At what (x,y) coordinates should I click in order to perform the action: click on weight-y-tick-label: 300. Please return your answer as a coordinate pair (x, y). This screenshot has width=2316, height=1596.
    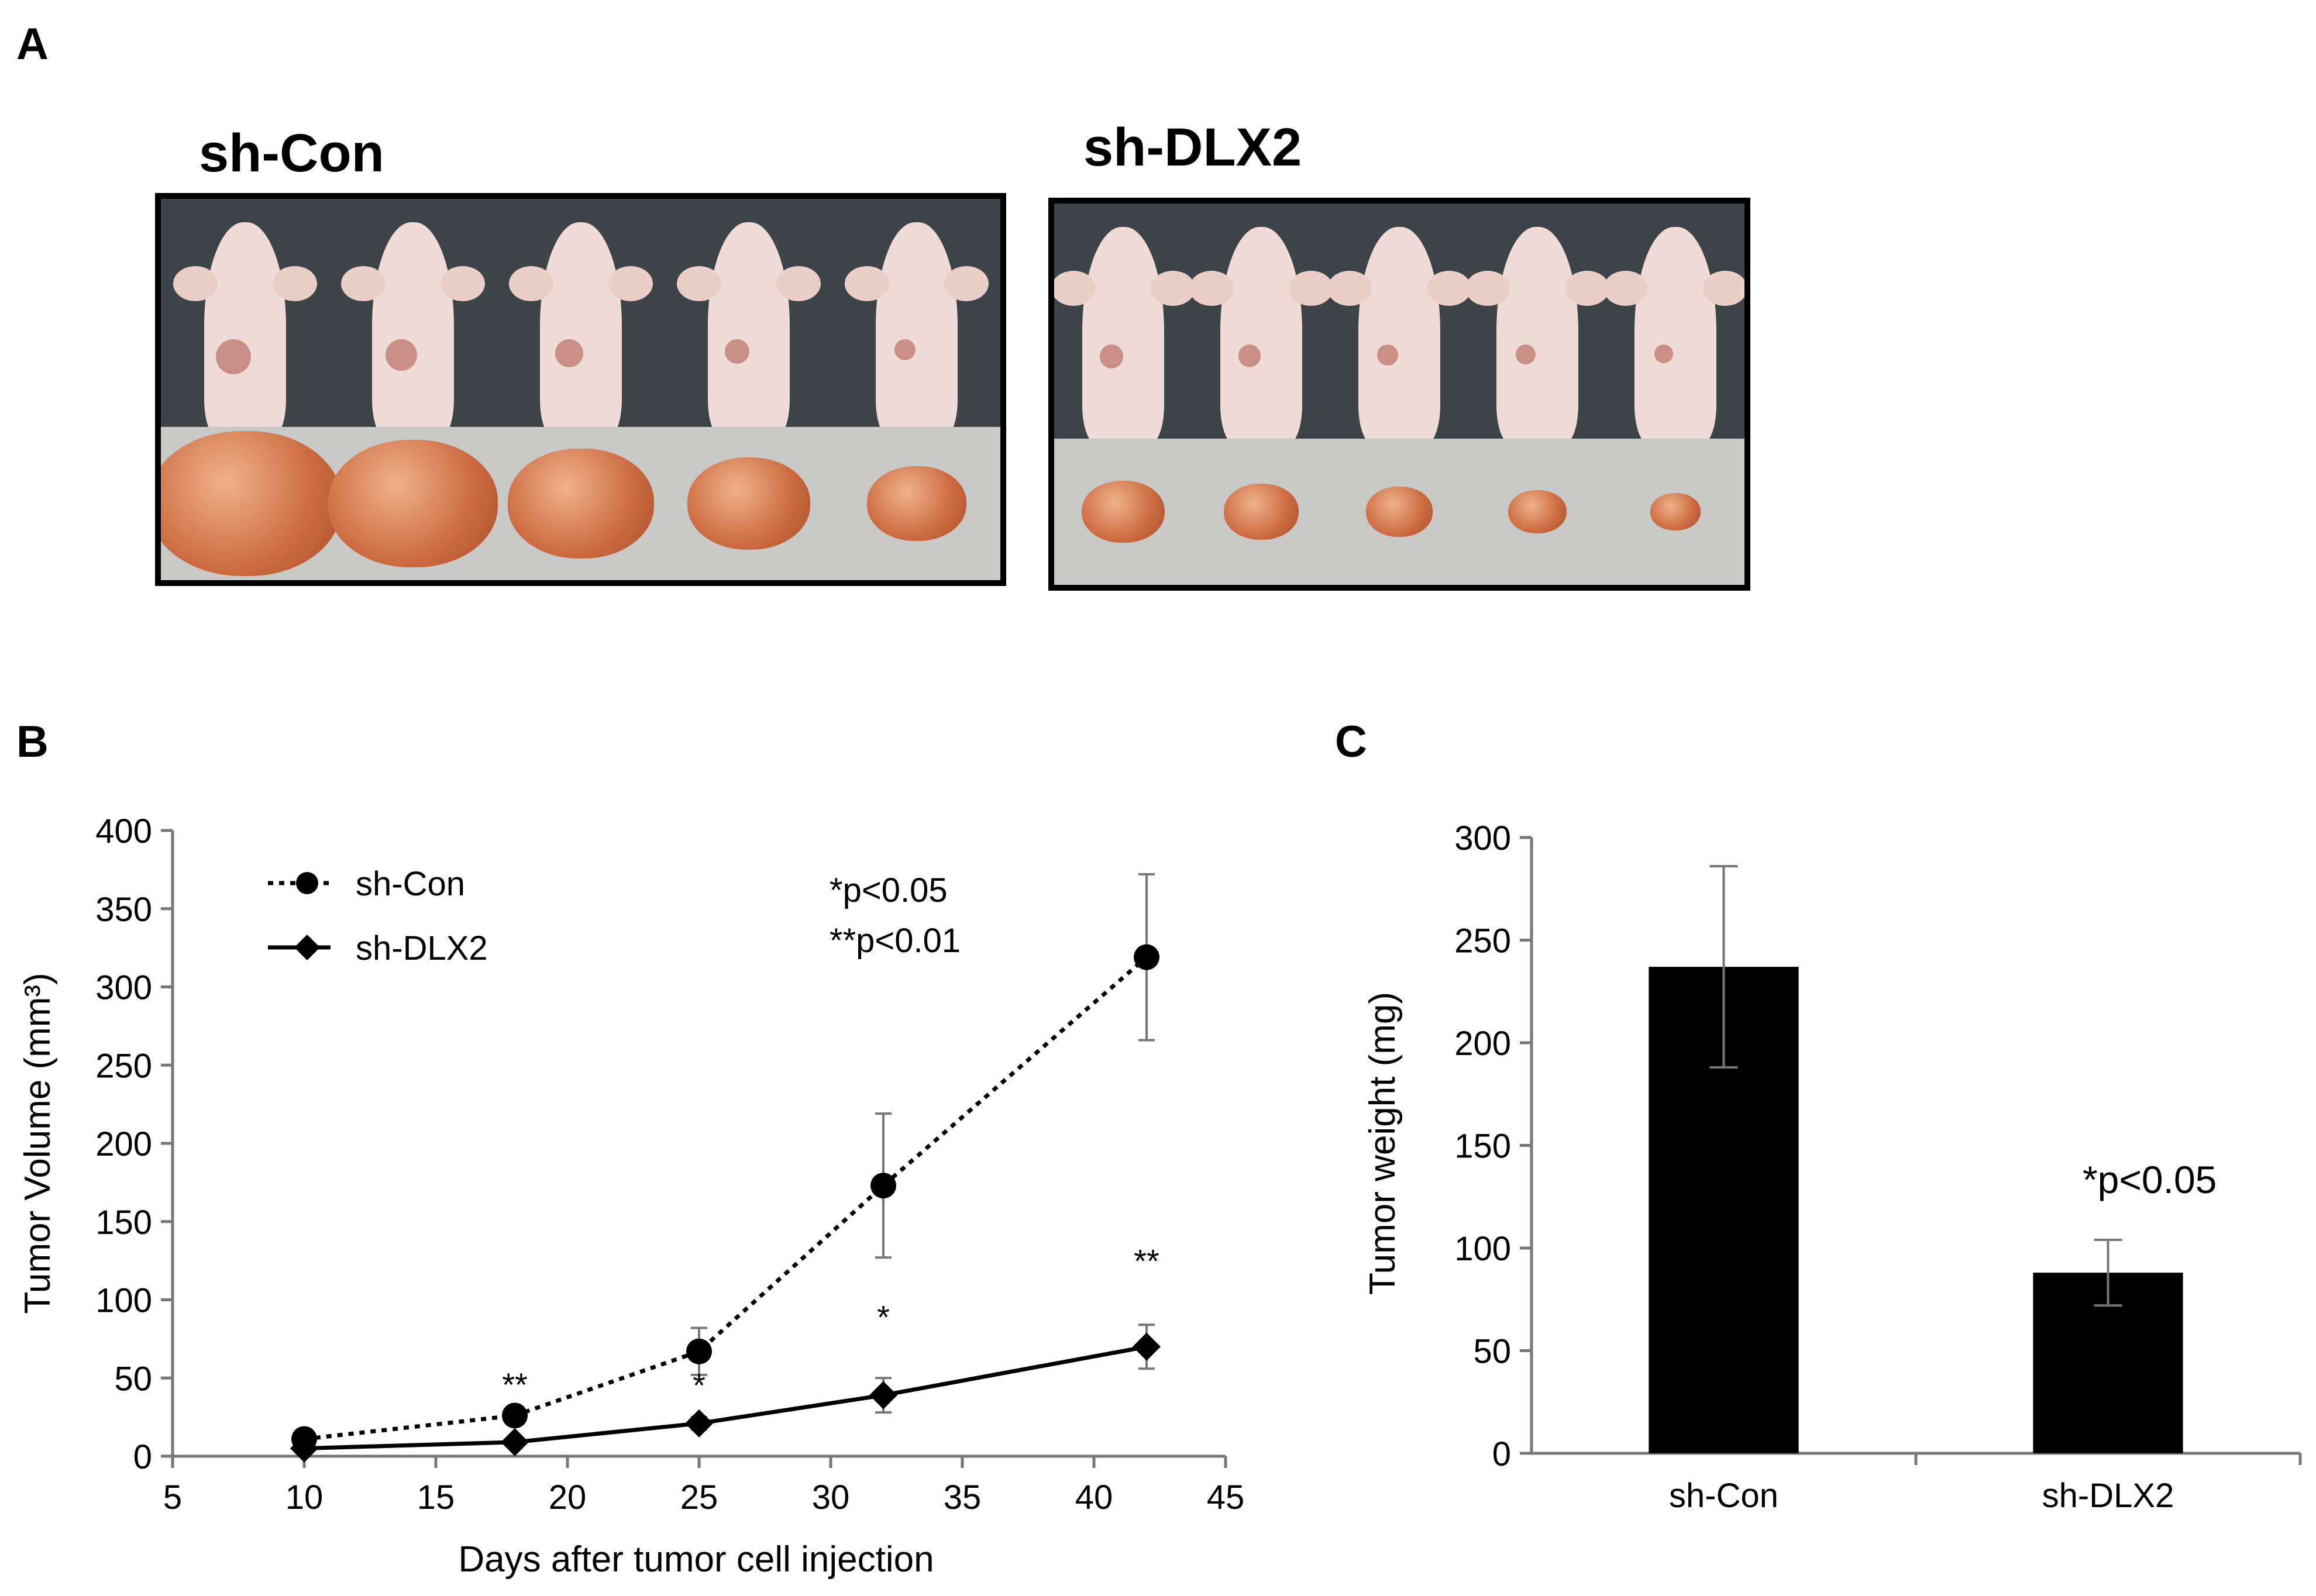
    Looking at the image, I should click on (1482, 838).